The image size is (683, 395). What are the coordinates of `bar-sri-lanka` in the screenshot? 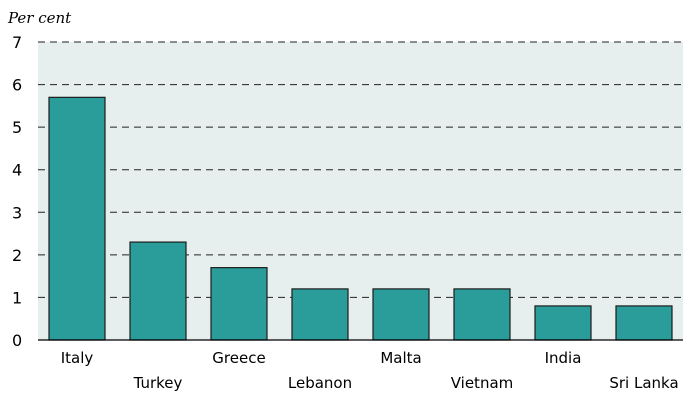 It's located at (644, 323).